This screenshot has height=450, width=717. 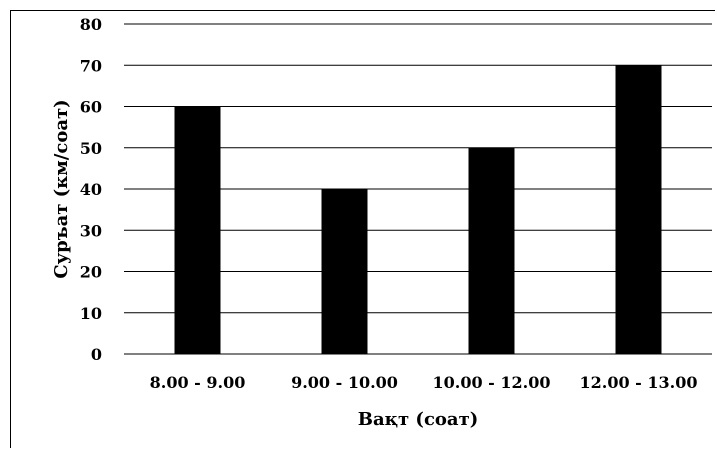 I want to click on y-tick-label: 80, so click(x=91, y=24).